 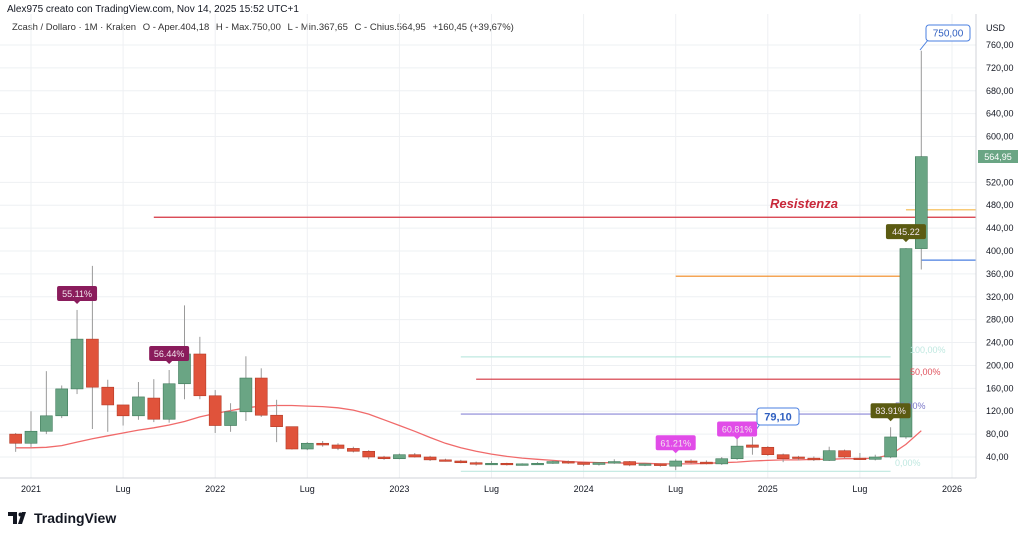 I want to click on legend-high: H - Max.750,00, so click(x=248, y=27).